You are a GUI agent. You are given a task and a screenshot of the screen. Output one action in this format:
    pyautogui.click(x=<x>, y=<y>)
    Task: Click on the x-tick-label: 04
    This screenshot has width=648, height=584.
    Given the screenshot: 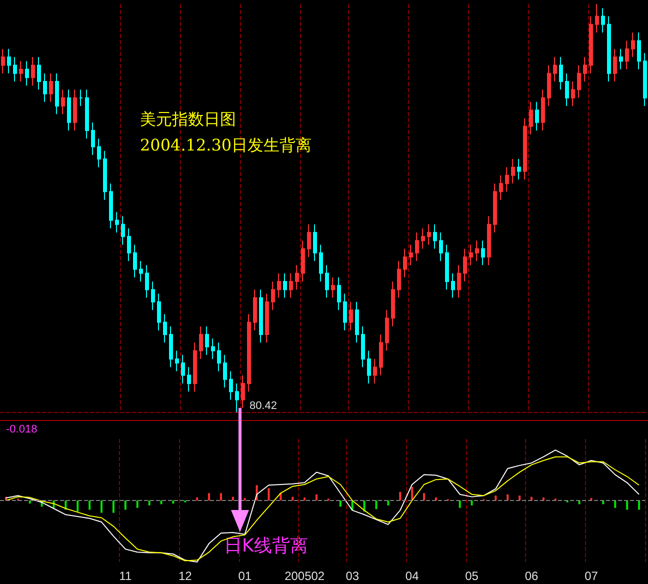 What is the action you would take?
    pyautogui.click(x=412, y=576)
    